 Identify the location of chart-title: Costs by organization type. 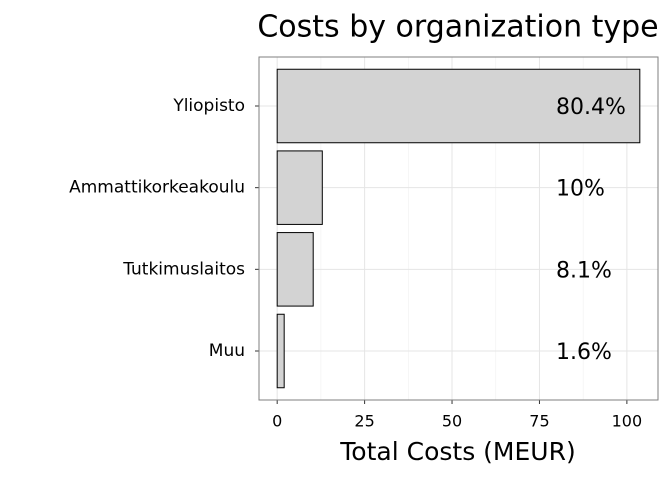
(457, 27).